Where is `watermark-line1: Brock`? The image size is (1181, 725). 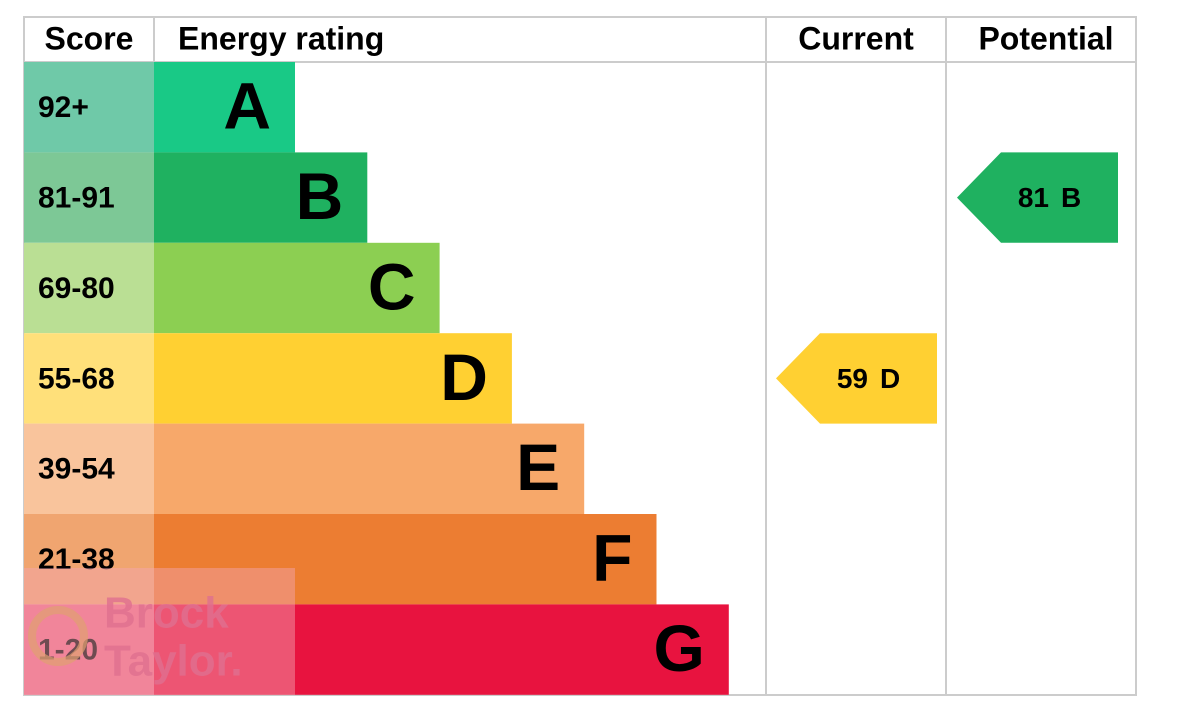 watermark-line1: Brock is located at coordinates (166, 613).